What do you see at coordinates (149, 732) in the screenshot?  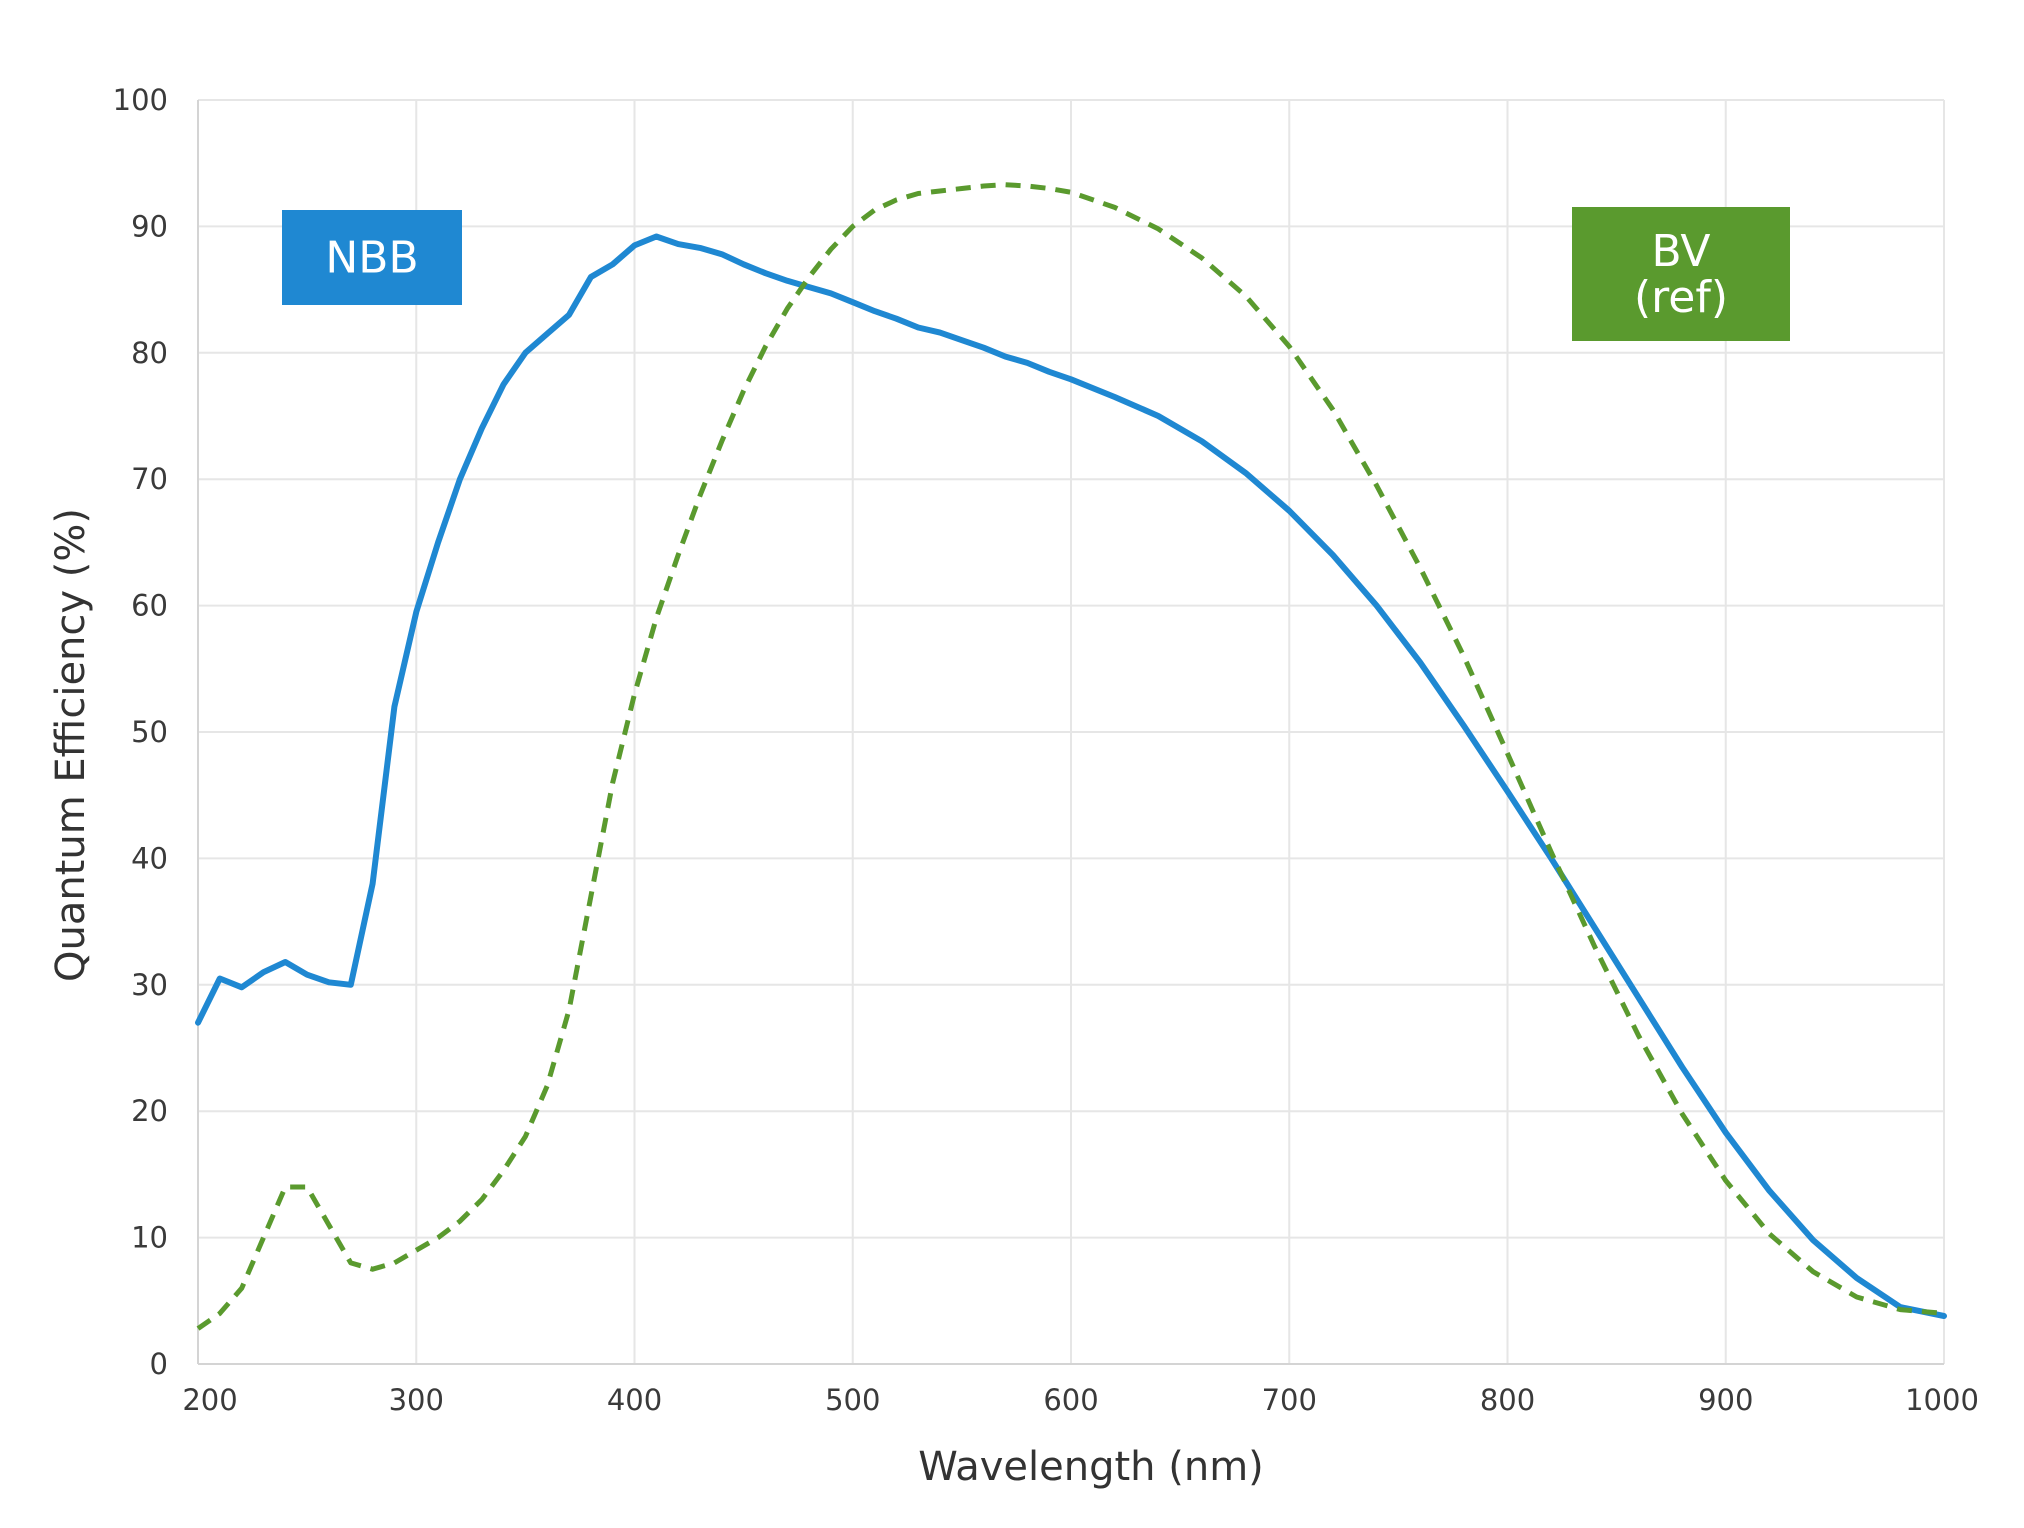 I see `y-tick-label: 50` at bounding box center [149, 732].